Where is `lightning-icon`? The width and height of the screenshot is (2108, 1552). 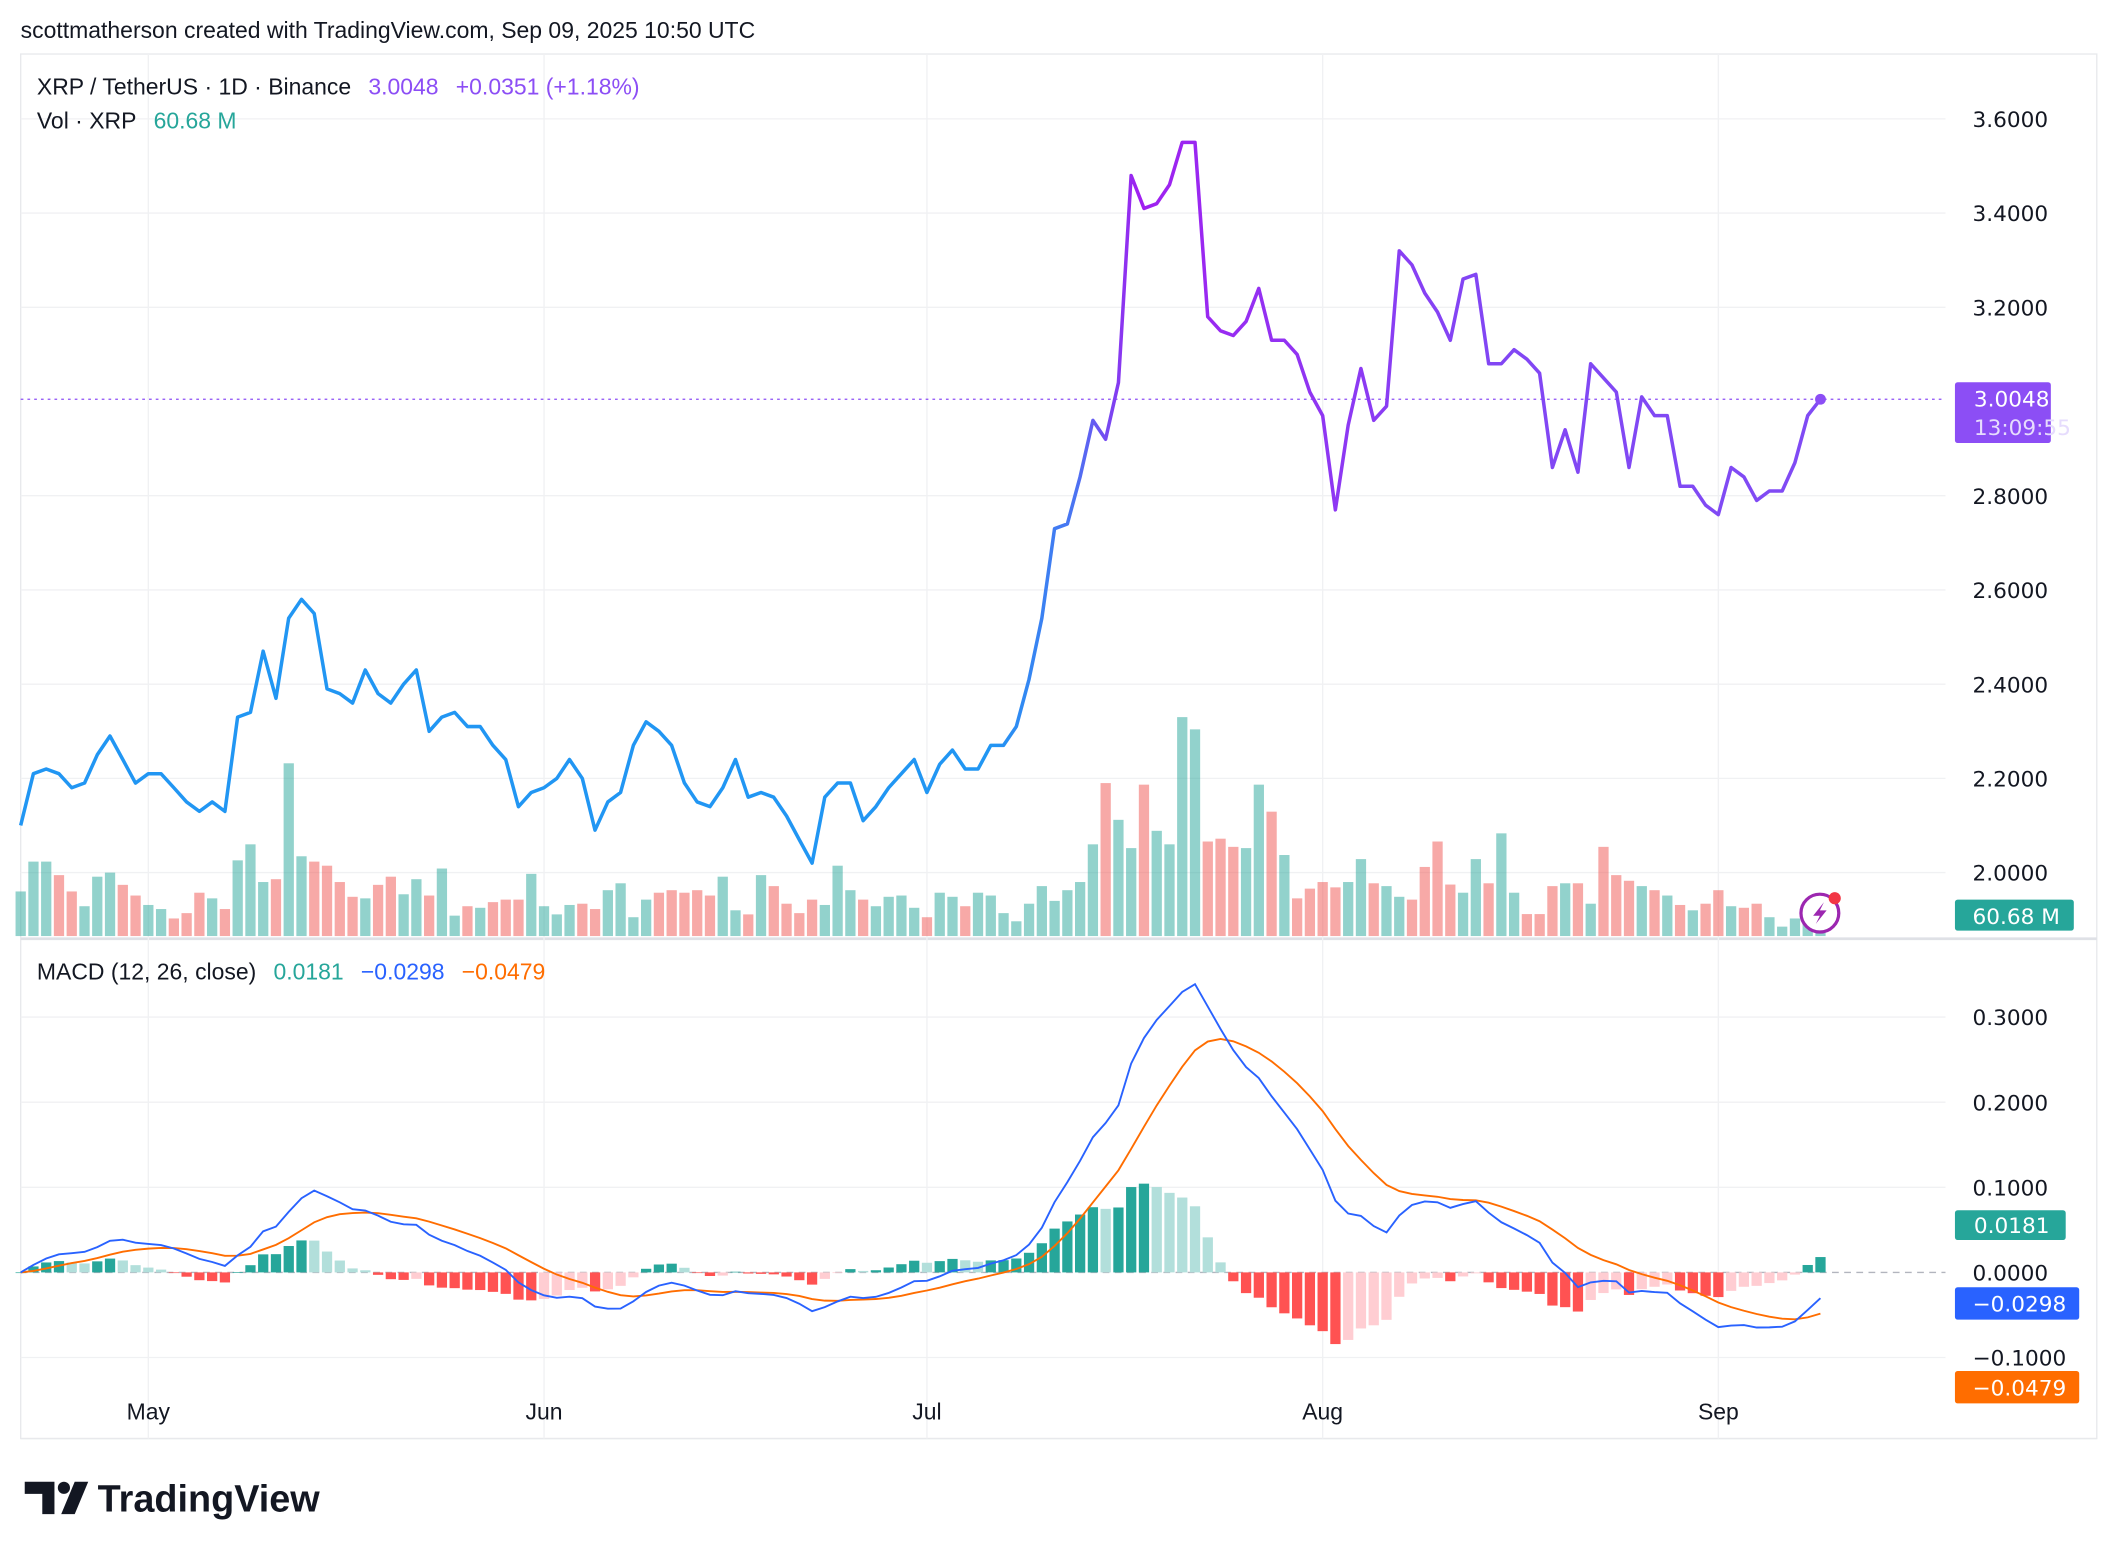 lightning-icon is located at coordinates (1820, 913).